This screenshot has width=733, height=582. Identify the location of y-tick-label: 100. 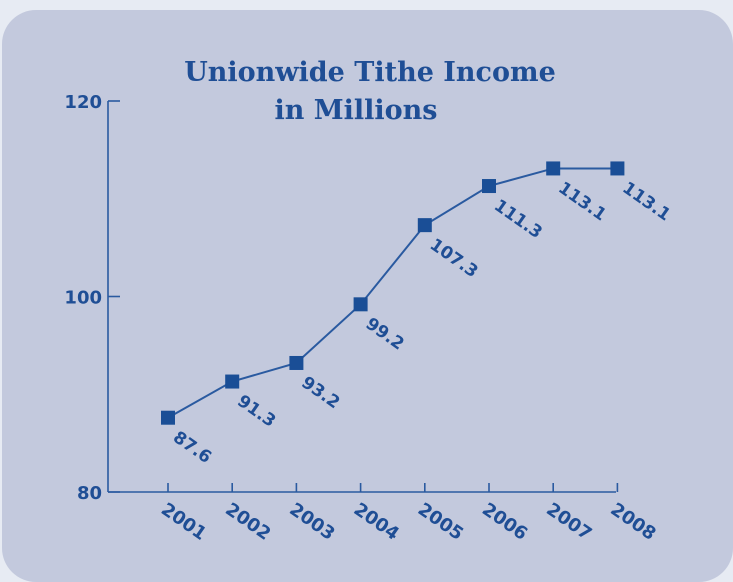
(83, 298).